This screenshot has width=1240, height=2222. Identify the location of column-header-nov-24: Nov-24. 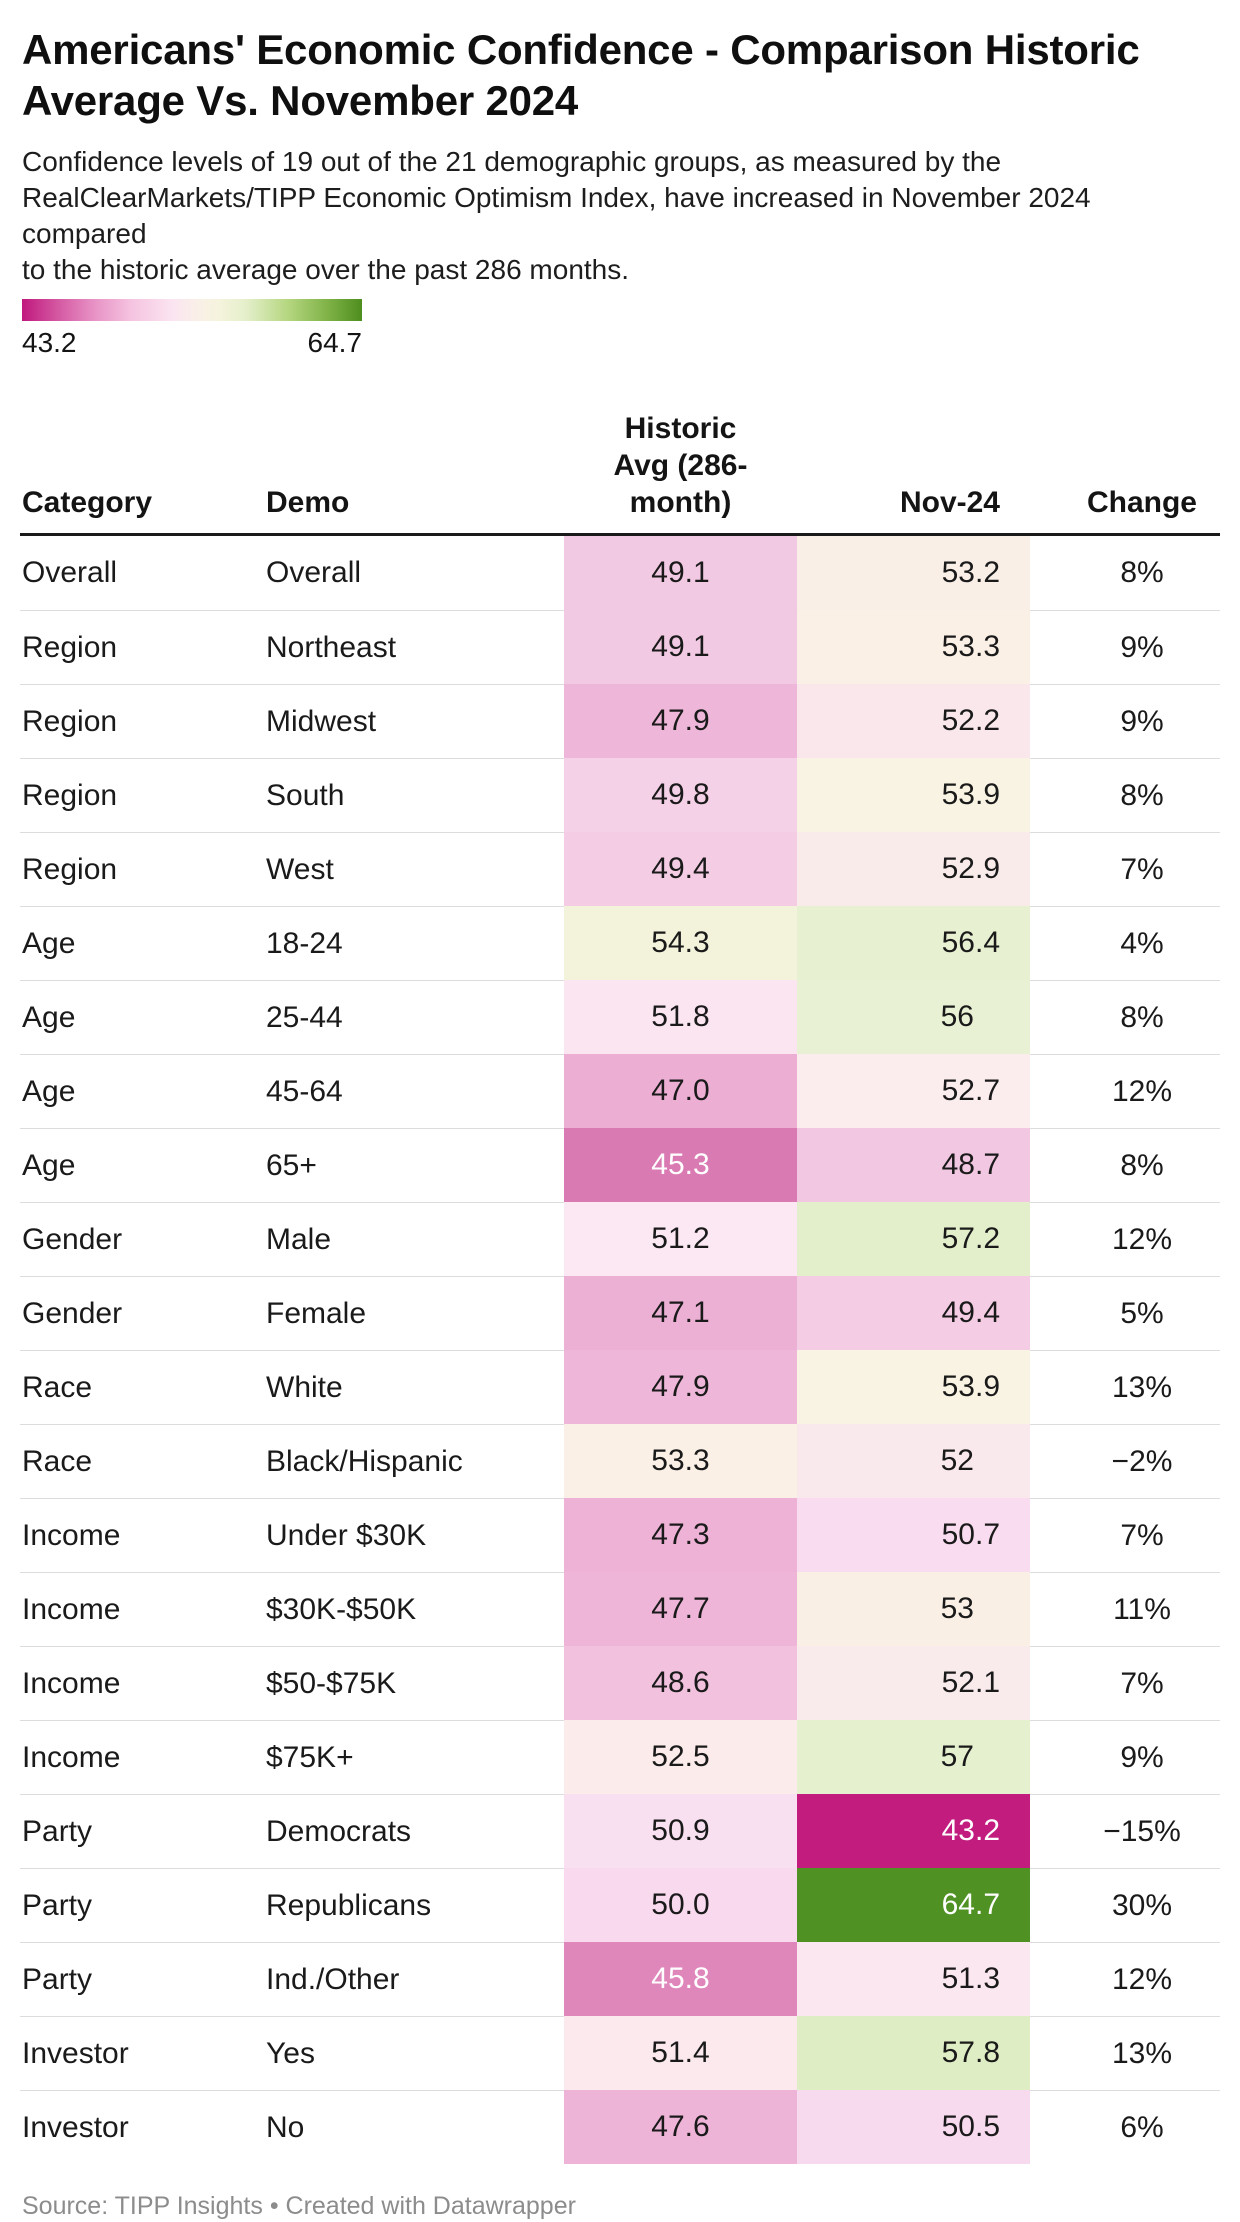
(949, 502).